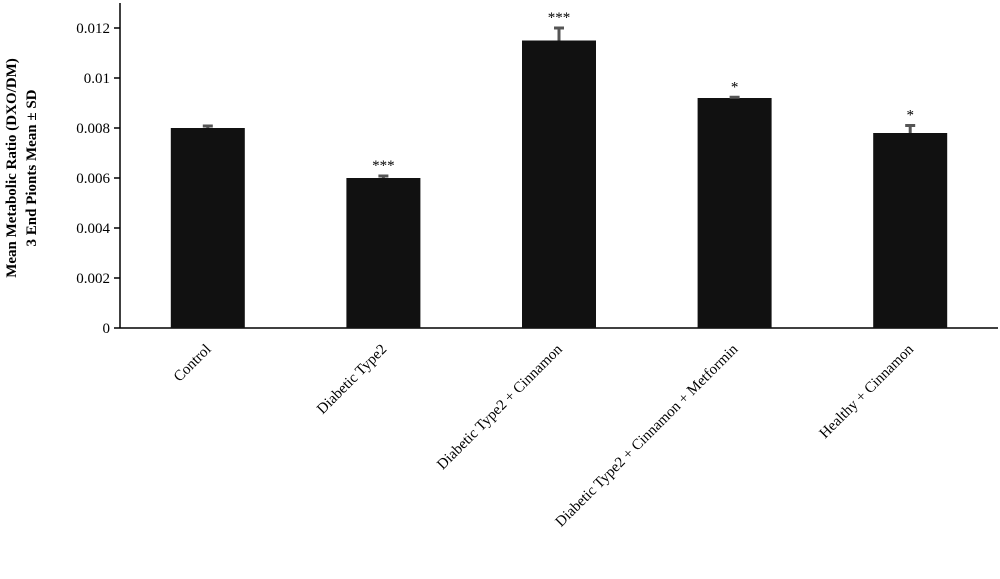  Describe the element at coordinates (93, 129) in the screenshot. I see `y-tick-label: 0.008` at that location.